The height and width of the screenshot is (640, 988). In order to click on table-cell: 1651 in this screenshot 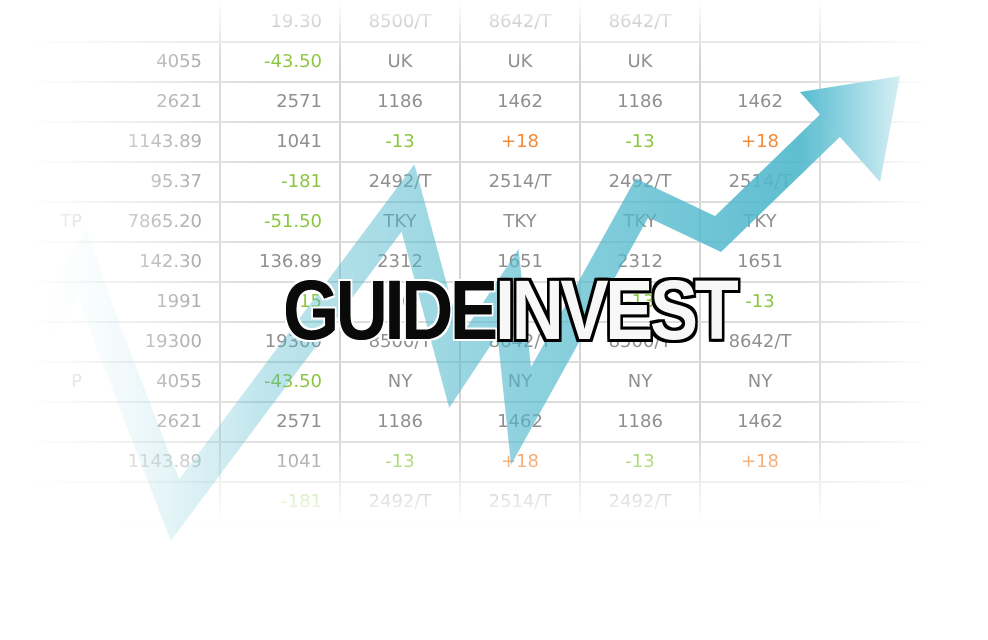, I will do `click(760, 261)`.